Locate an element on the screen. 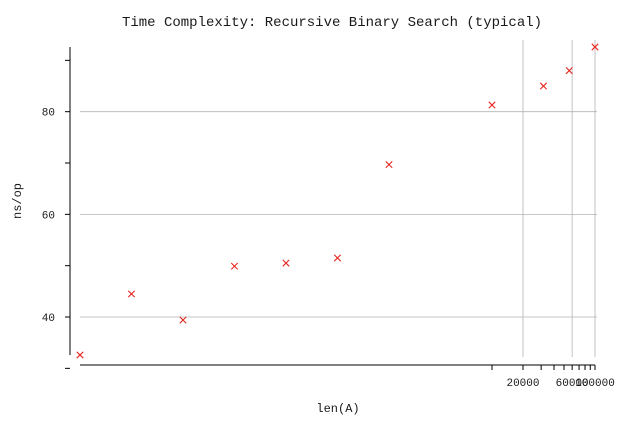 This screenshot has height=427, width=640. x-tick-label-9: 100000 is located at coordinates (595, 384).